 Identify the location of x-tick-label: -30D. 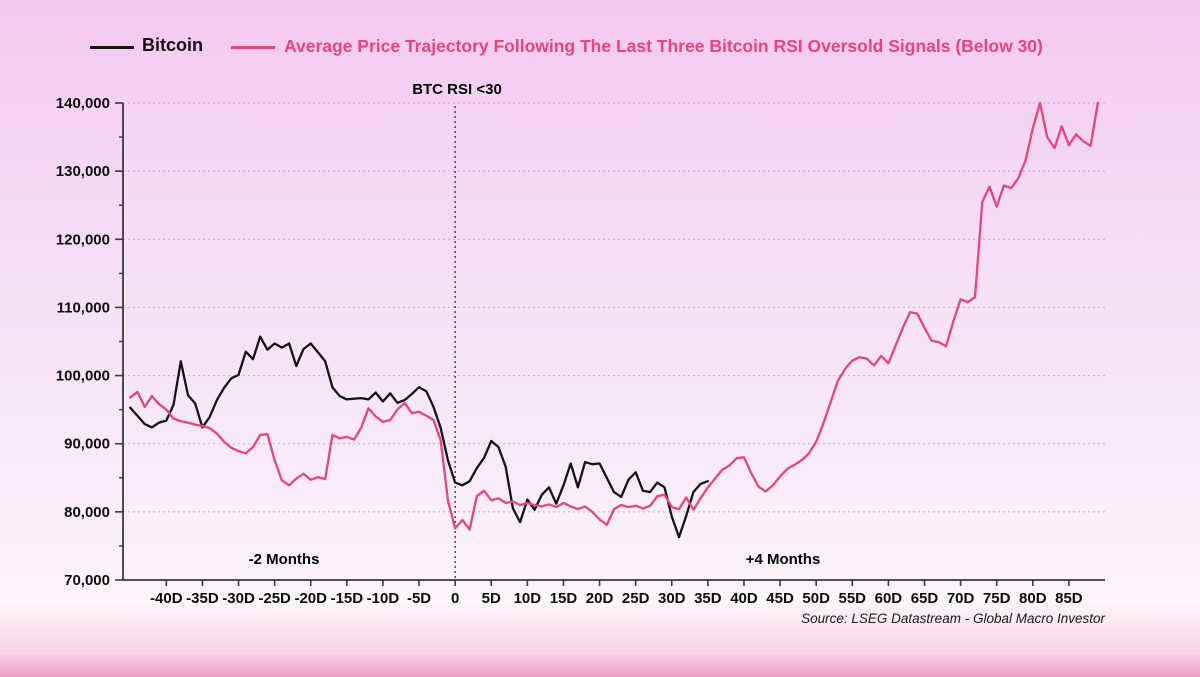
(238, 598).